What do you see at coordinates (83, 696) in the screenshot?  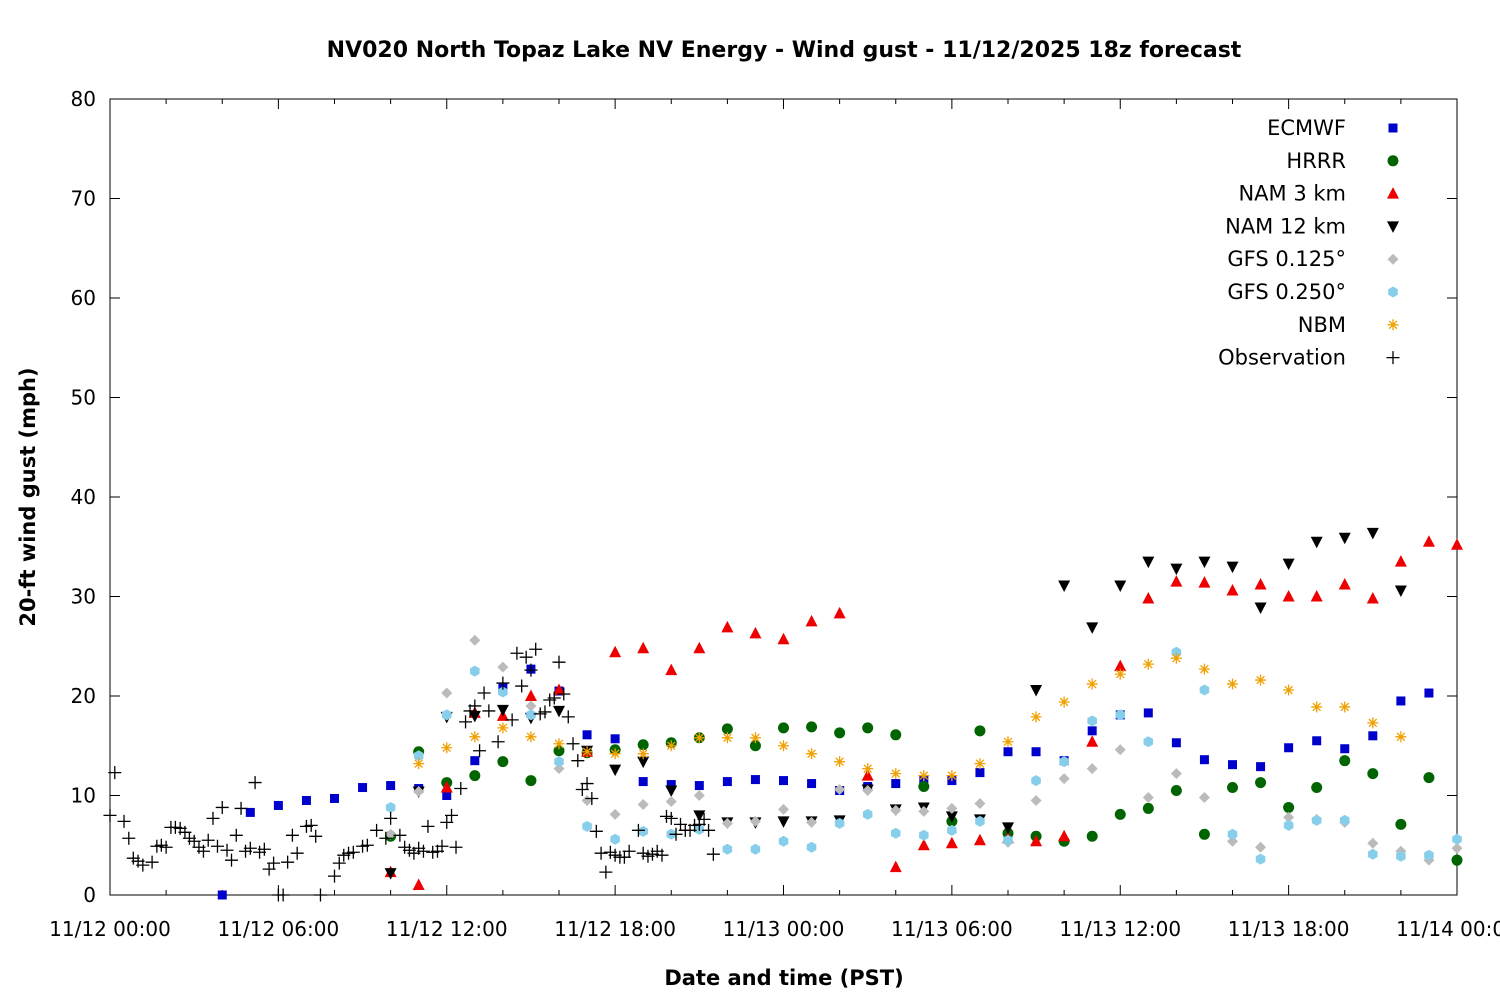 I see `y-tick-label: 20` at bounding box center [83, 696].